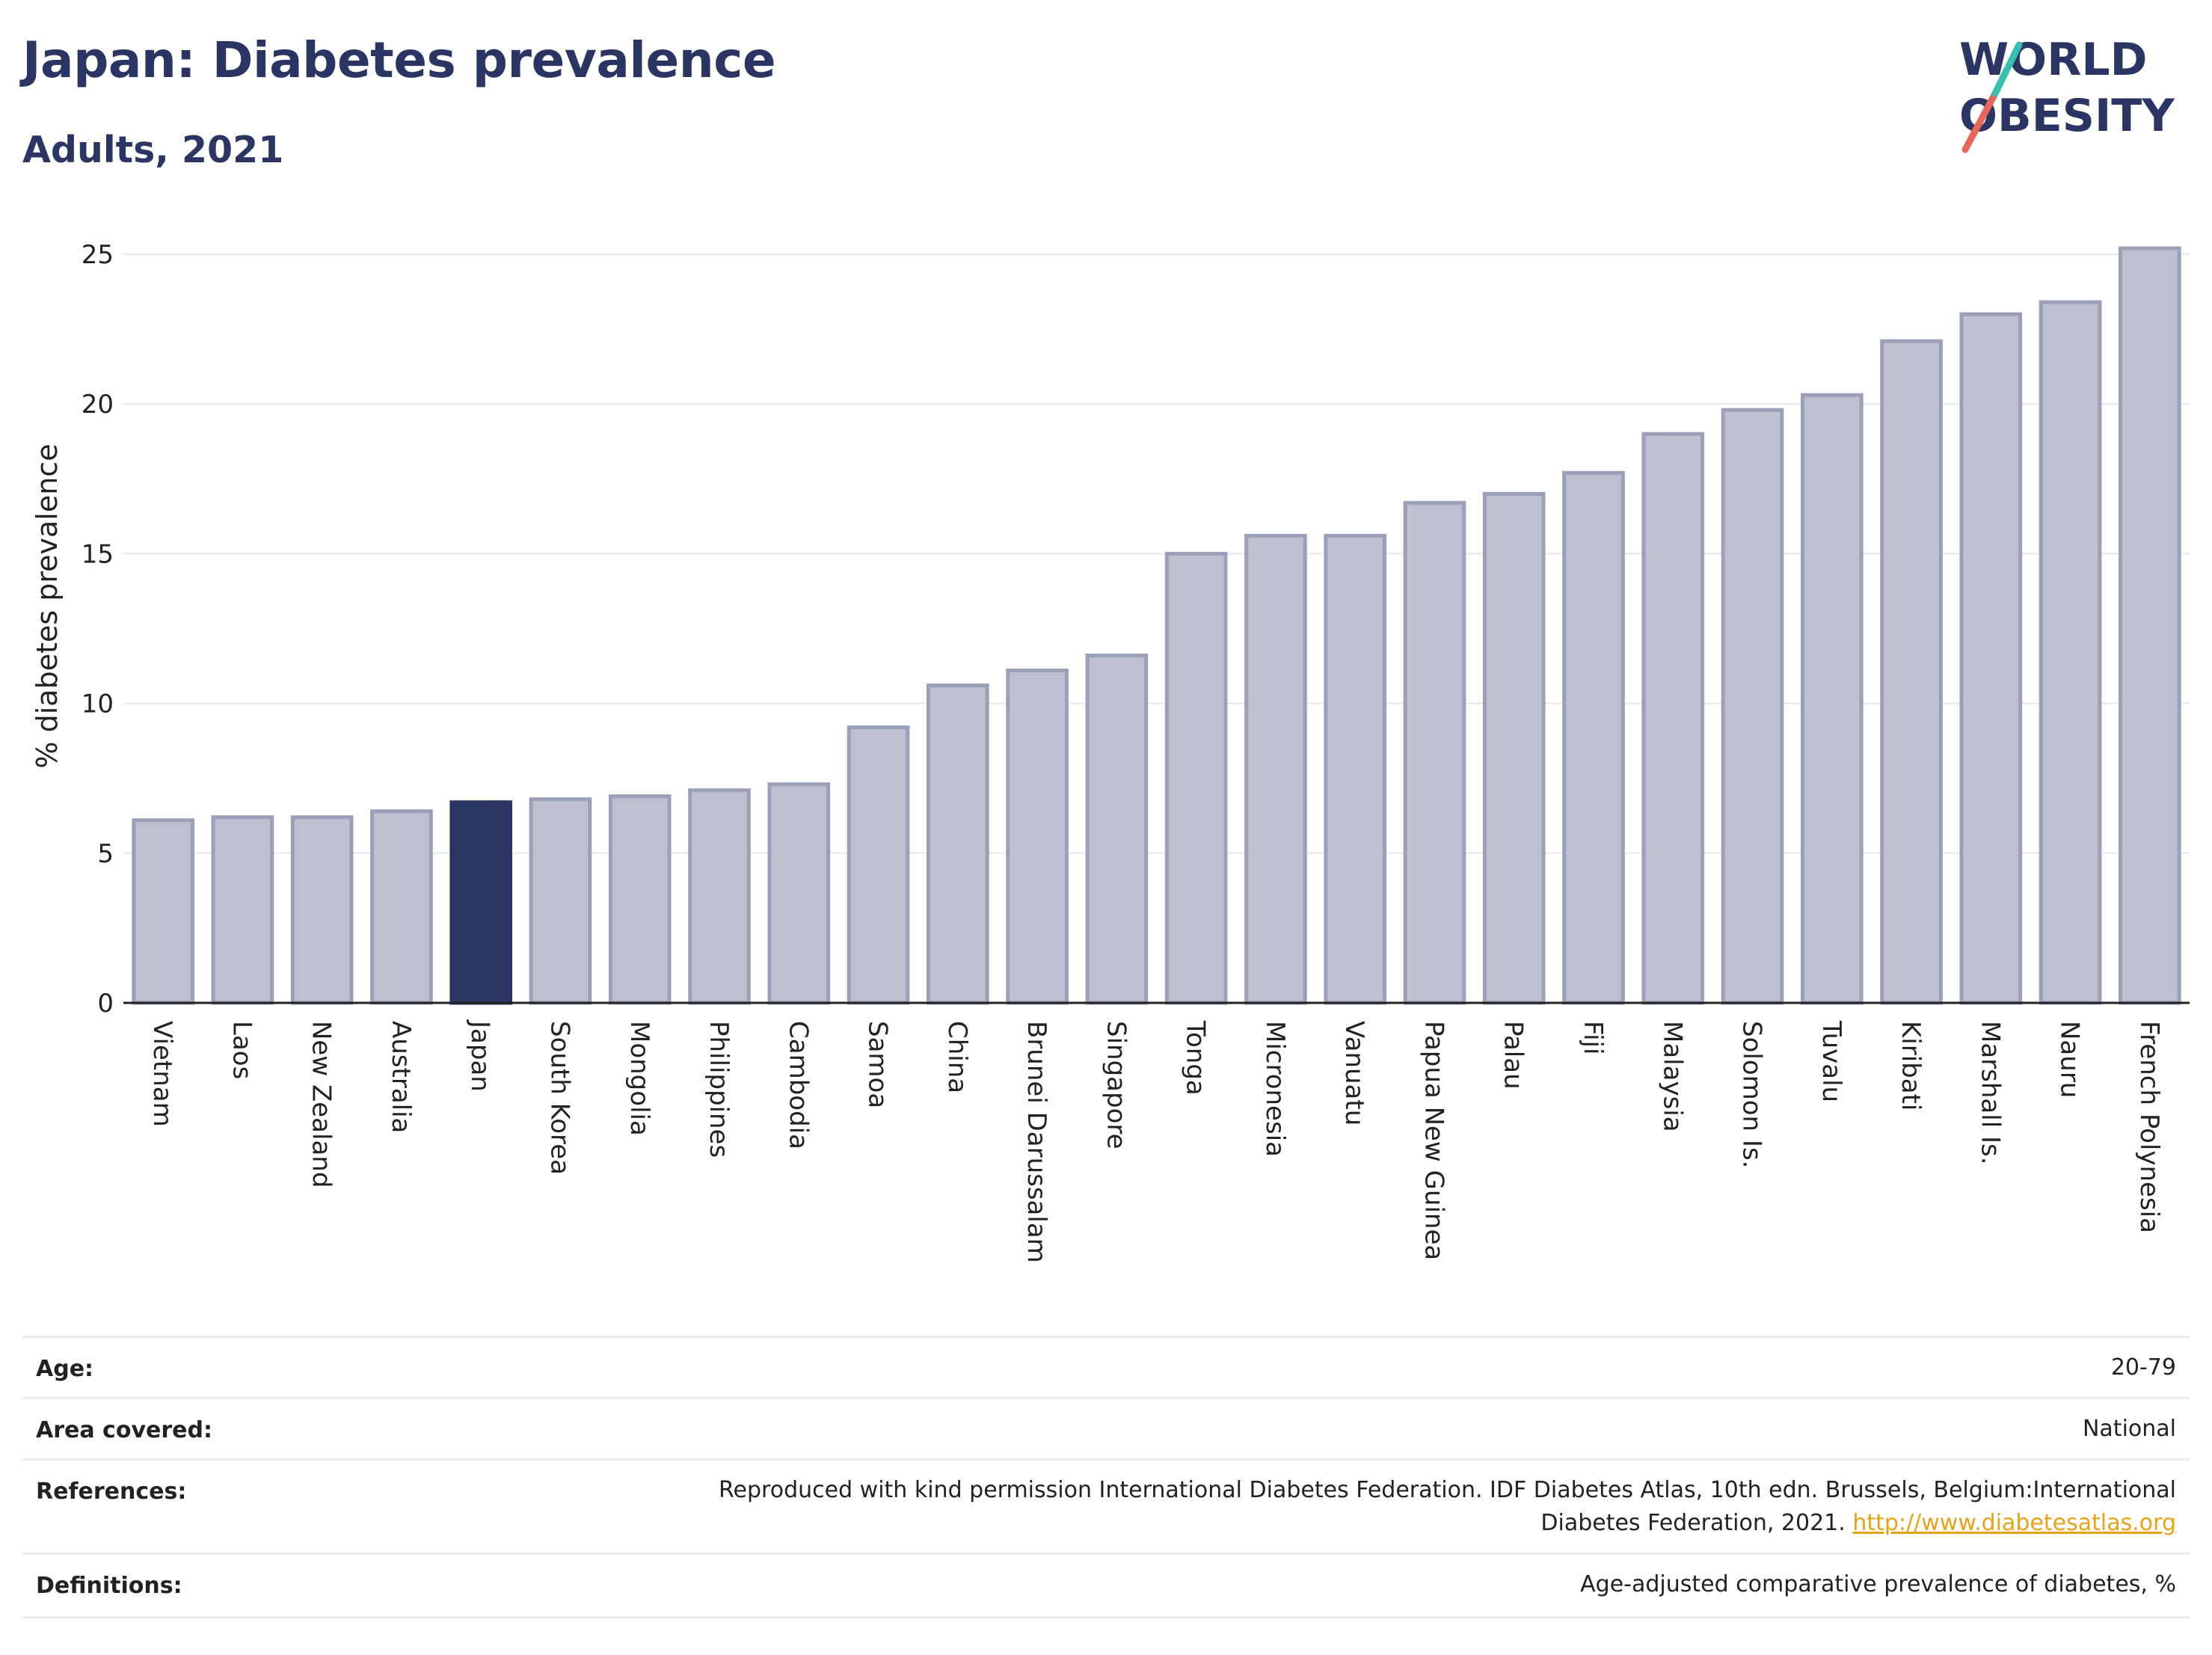 The width and height of the screenshot is (2212, 1655). I want to click on y-axis-ticks: 0 5 10 15 20 25, so click(98, 629).